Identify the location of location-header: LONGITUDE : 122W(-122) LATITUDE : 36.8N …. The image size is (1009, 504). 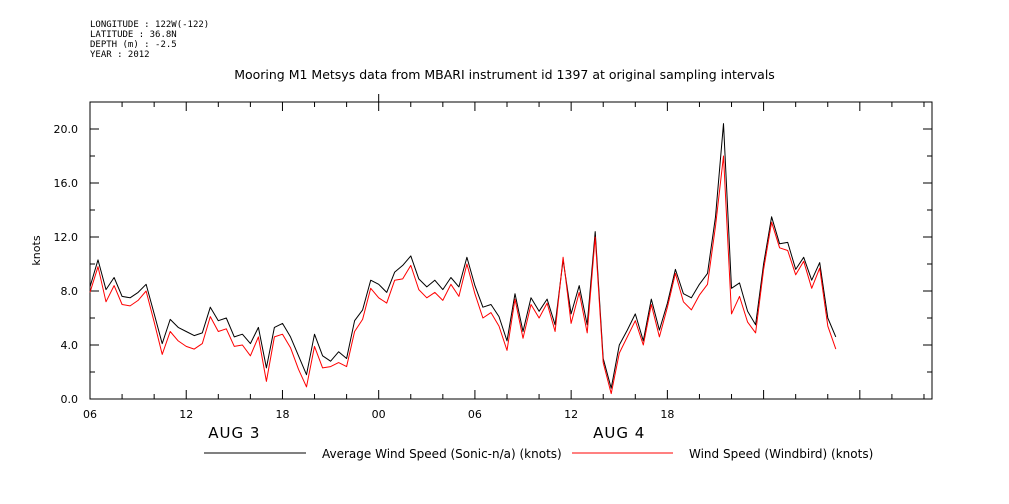
(149, 40).